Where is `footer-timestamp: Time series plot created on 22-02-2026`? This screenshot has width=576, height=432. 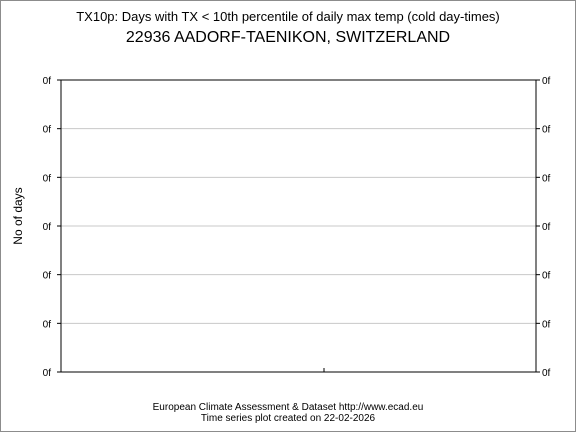
footer-timestamp: Time series plot created on 22-02-2026 is located at coordinates (288, 418).